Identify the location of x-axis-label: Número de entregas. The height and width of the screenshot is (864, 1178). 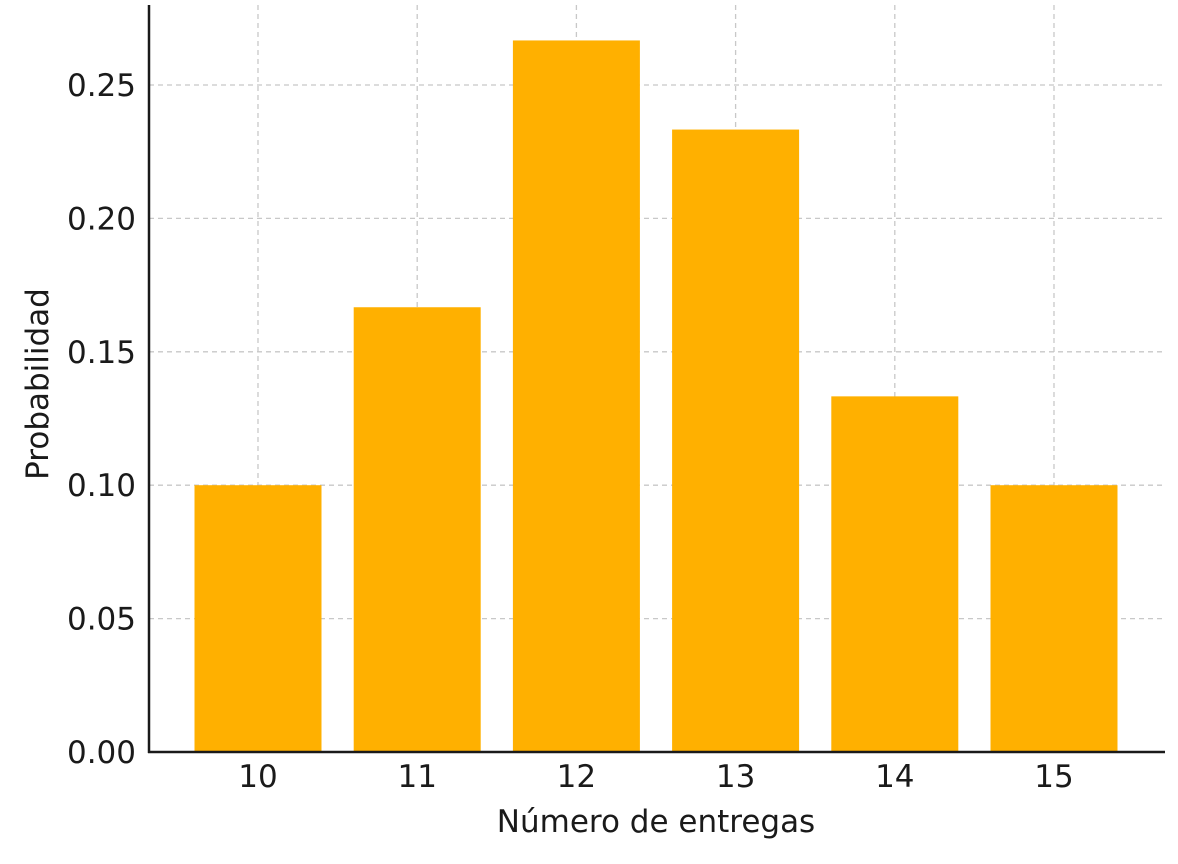
(656, 822).